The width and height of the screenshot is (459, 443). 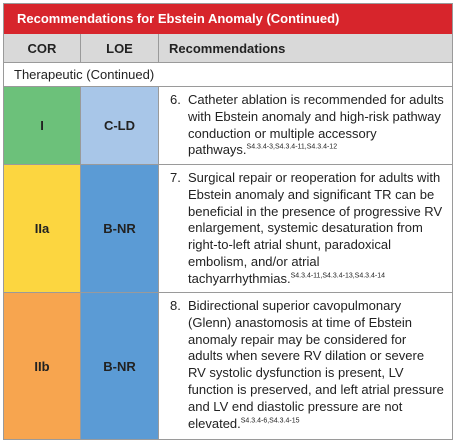 What do you see at coordinates (175, 99) in the screenshot?
I see `recommendation-number: 6.` at bounding box center [175, 99].